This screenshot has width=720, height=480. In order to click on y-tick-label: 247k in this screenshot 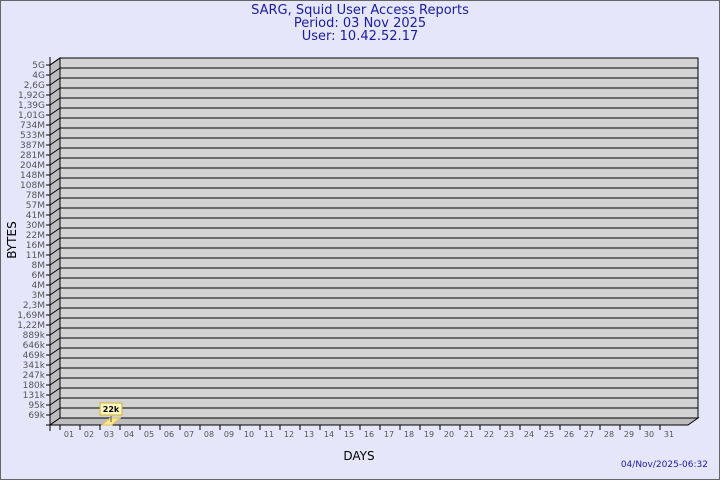, I will do `click(34, 376)`.